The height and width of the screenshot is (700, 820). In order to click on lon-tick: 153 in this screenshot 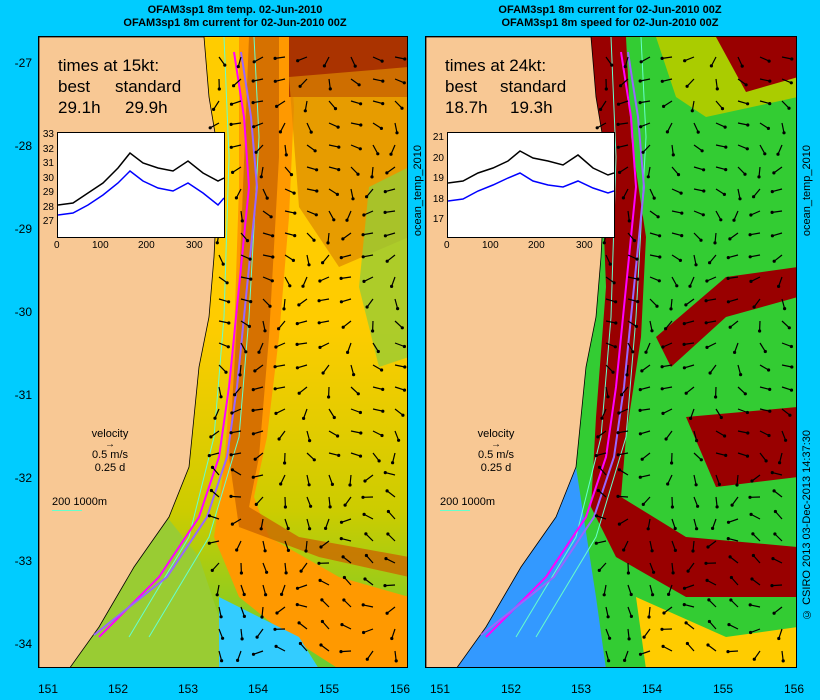, I will do `click(581, 689)`.